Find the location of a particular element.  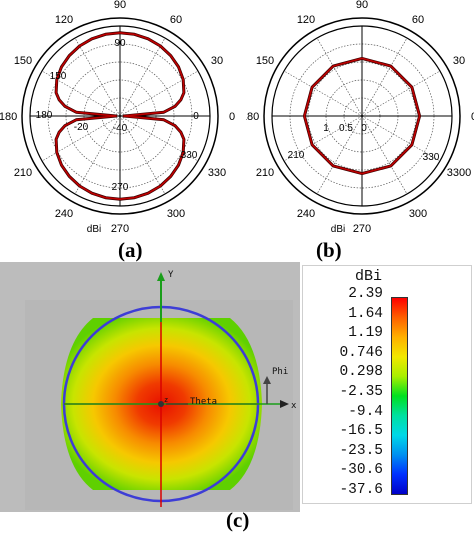

colorbar-gradient is located at coordinates (399, 396).